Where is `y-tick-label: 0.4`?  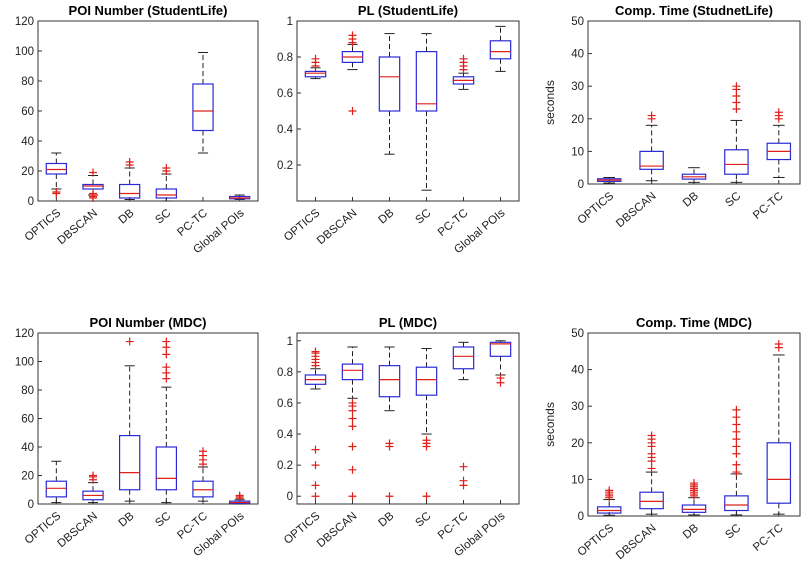 y-tick-label: 0.4 is located at coordinates (285, 435).